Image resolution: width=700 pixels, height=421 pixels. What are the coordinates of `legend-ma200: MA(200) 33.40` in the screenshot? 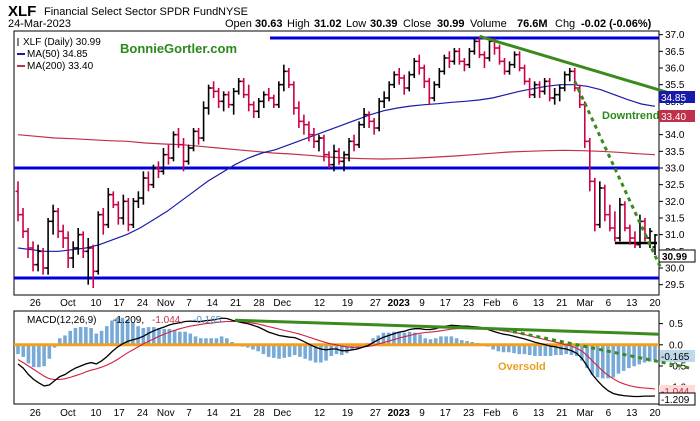 It's located at (60, 66).